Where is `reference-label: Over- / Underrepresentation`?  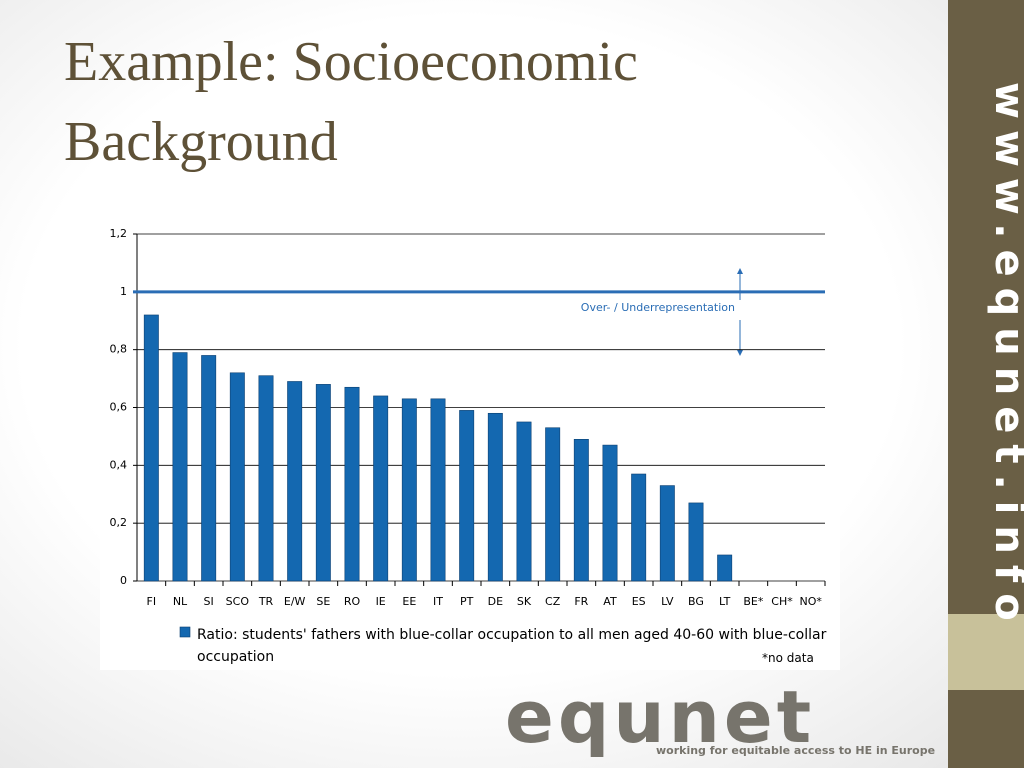 reference-label: Over- / Underrepresentation is located at coordinates (658, 307).